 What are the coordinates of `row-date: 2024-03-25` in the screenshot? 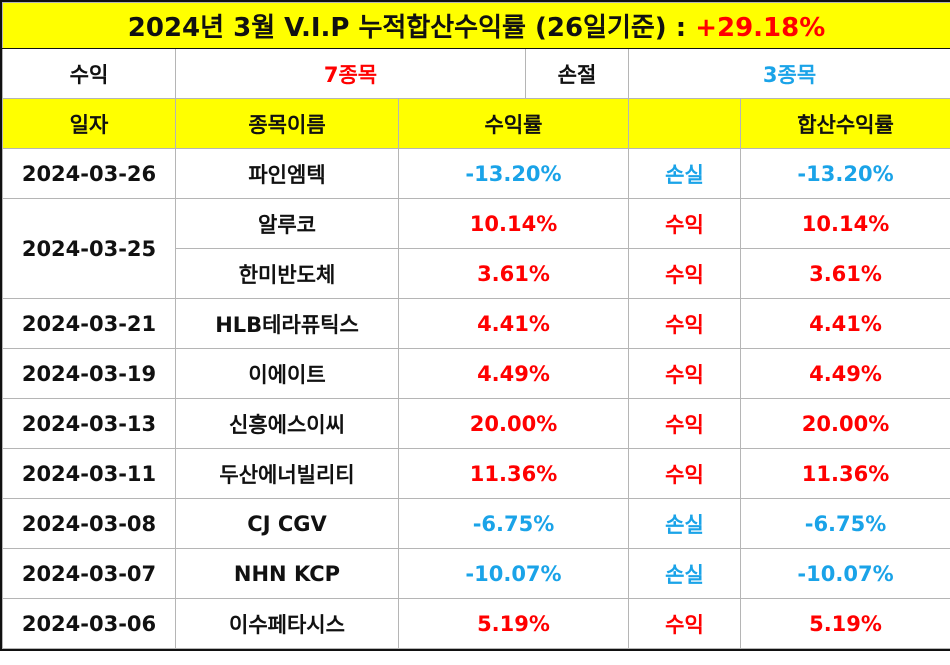 It's located at (89, 248).